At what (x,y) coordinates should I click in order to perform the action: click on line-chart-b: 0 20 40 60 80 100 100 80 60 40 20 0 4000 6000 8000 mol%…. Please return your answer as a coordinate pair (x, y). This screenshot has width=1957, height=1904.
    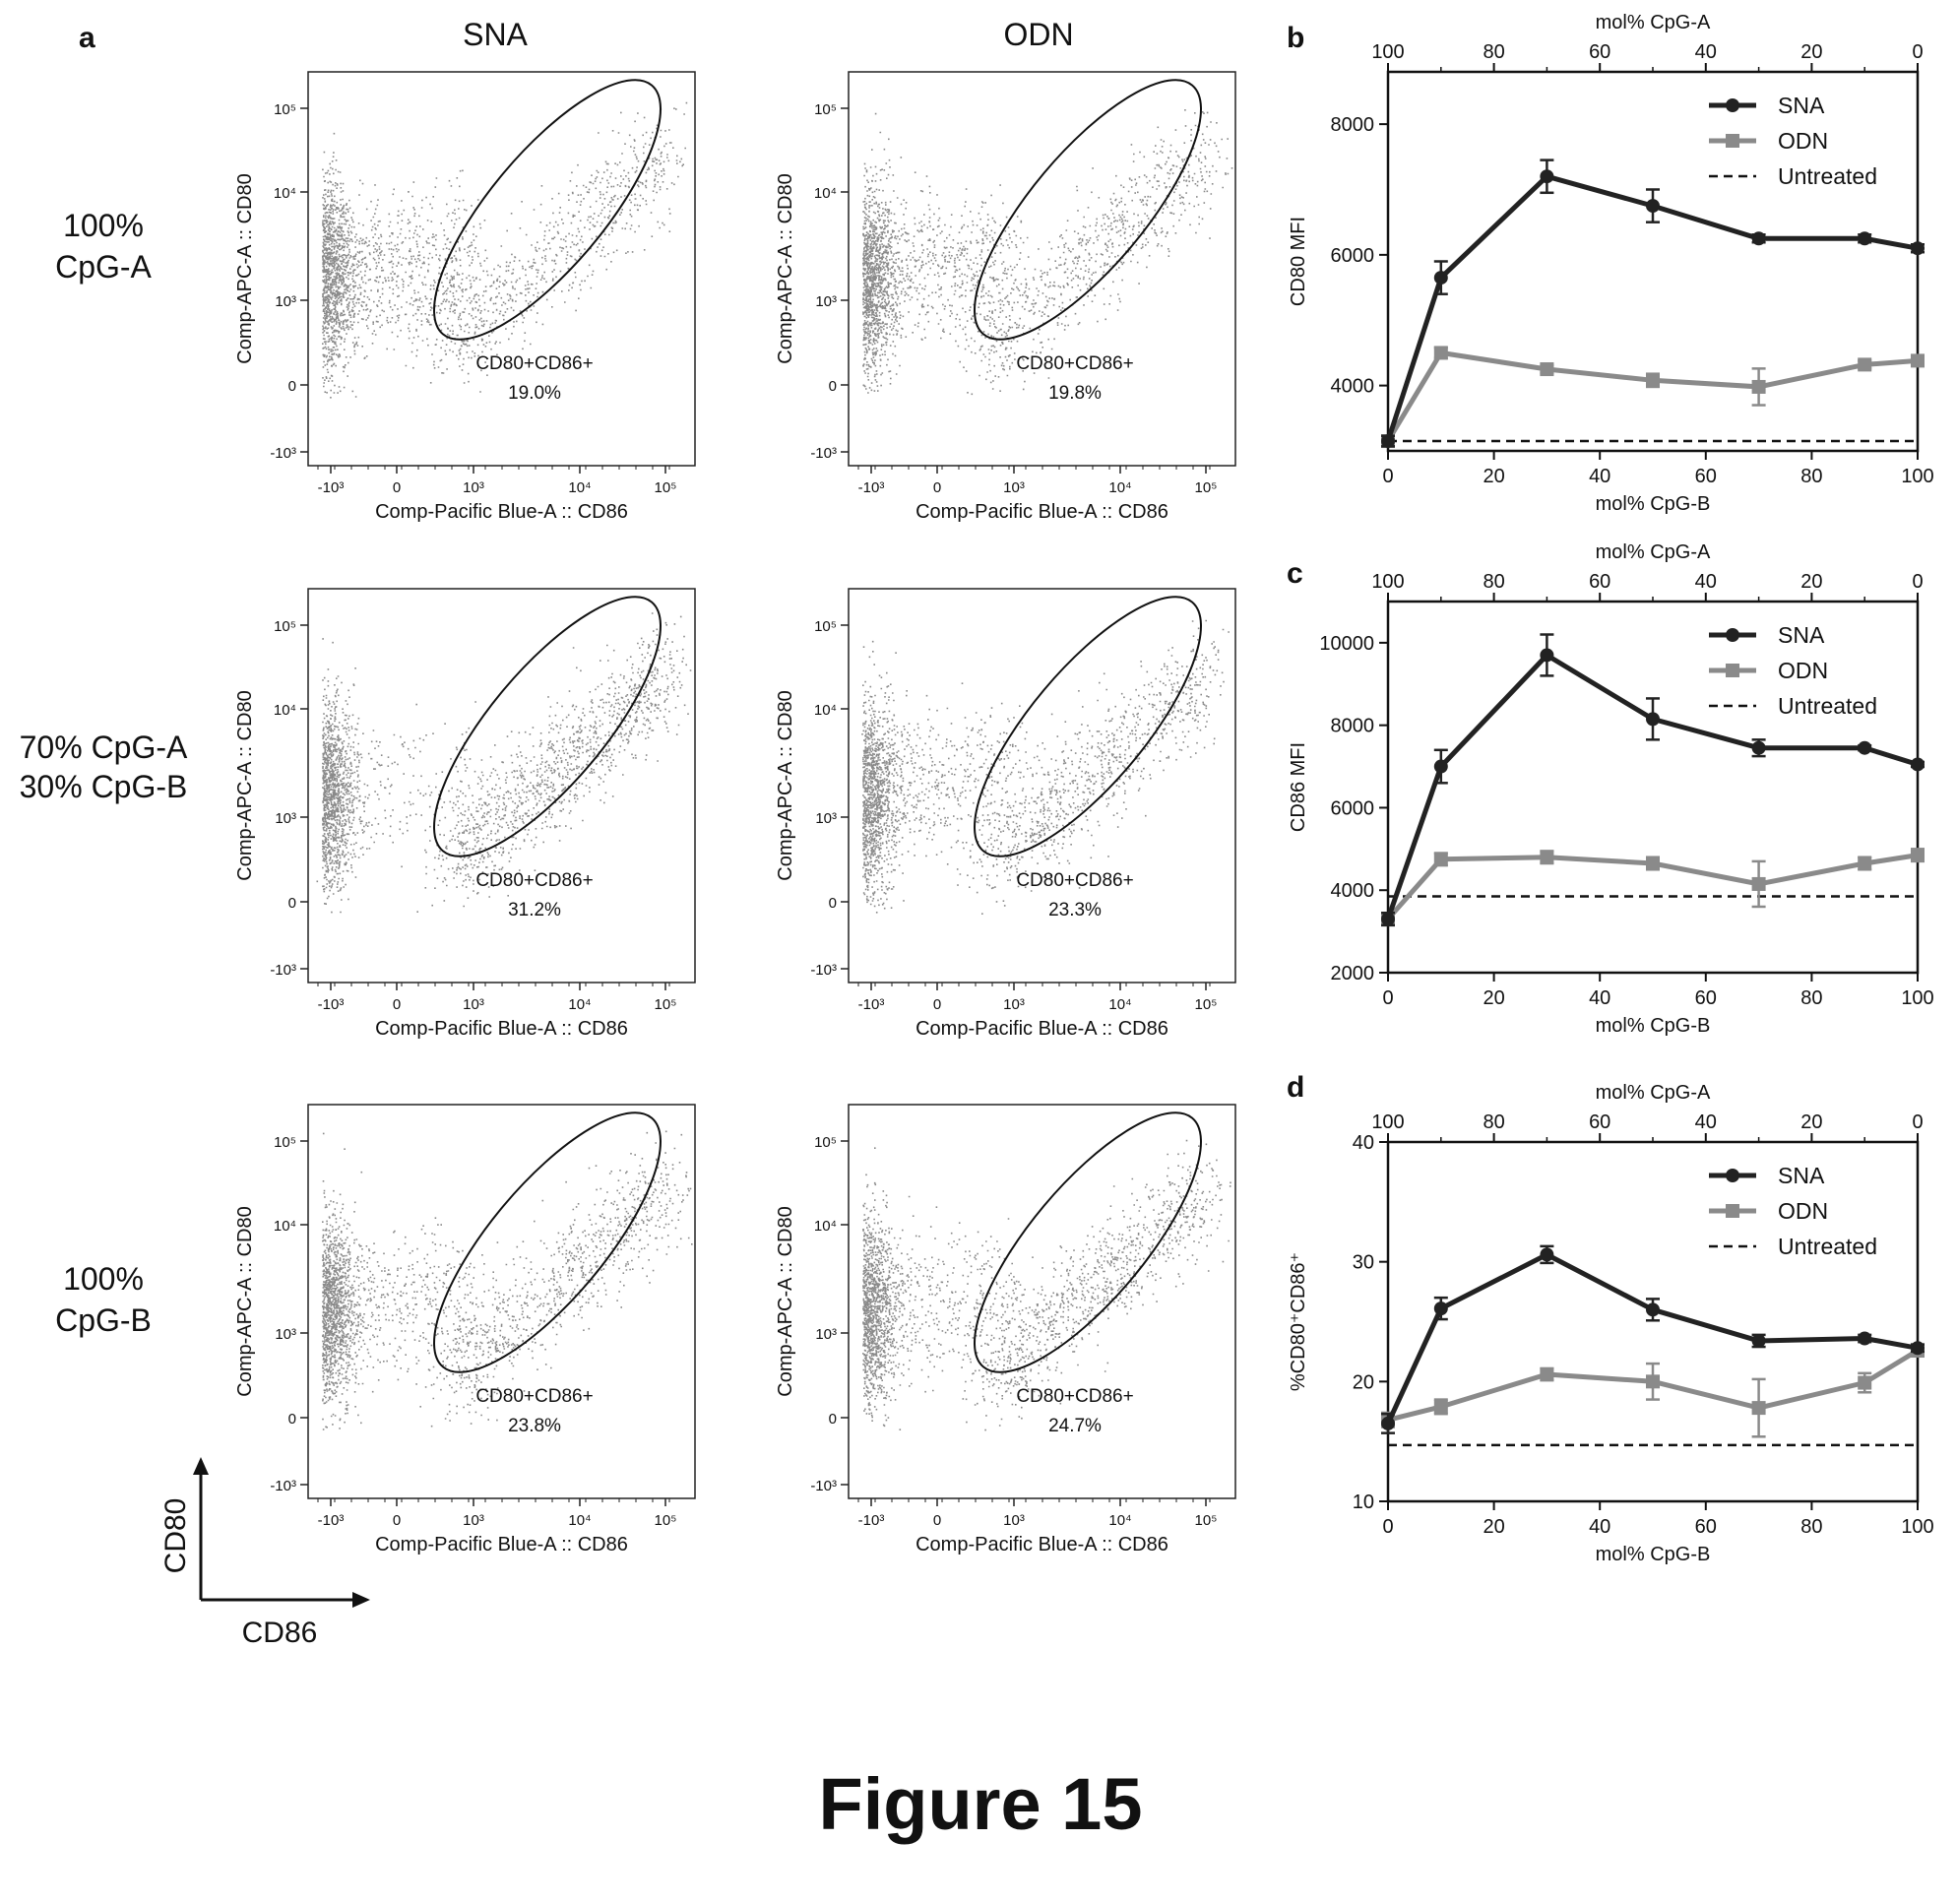
    Looking at the image, I should click on (1611, 263).